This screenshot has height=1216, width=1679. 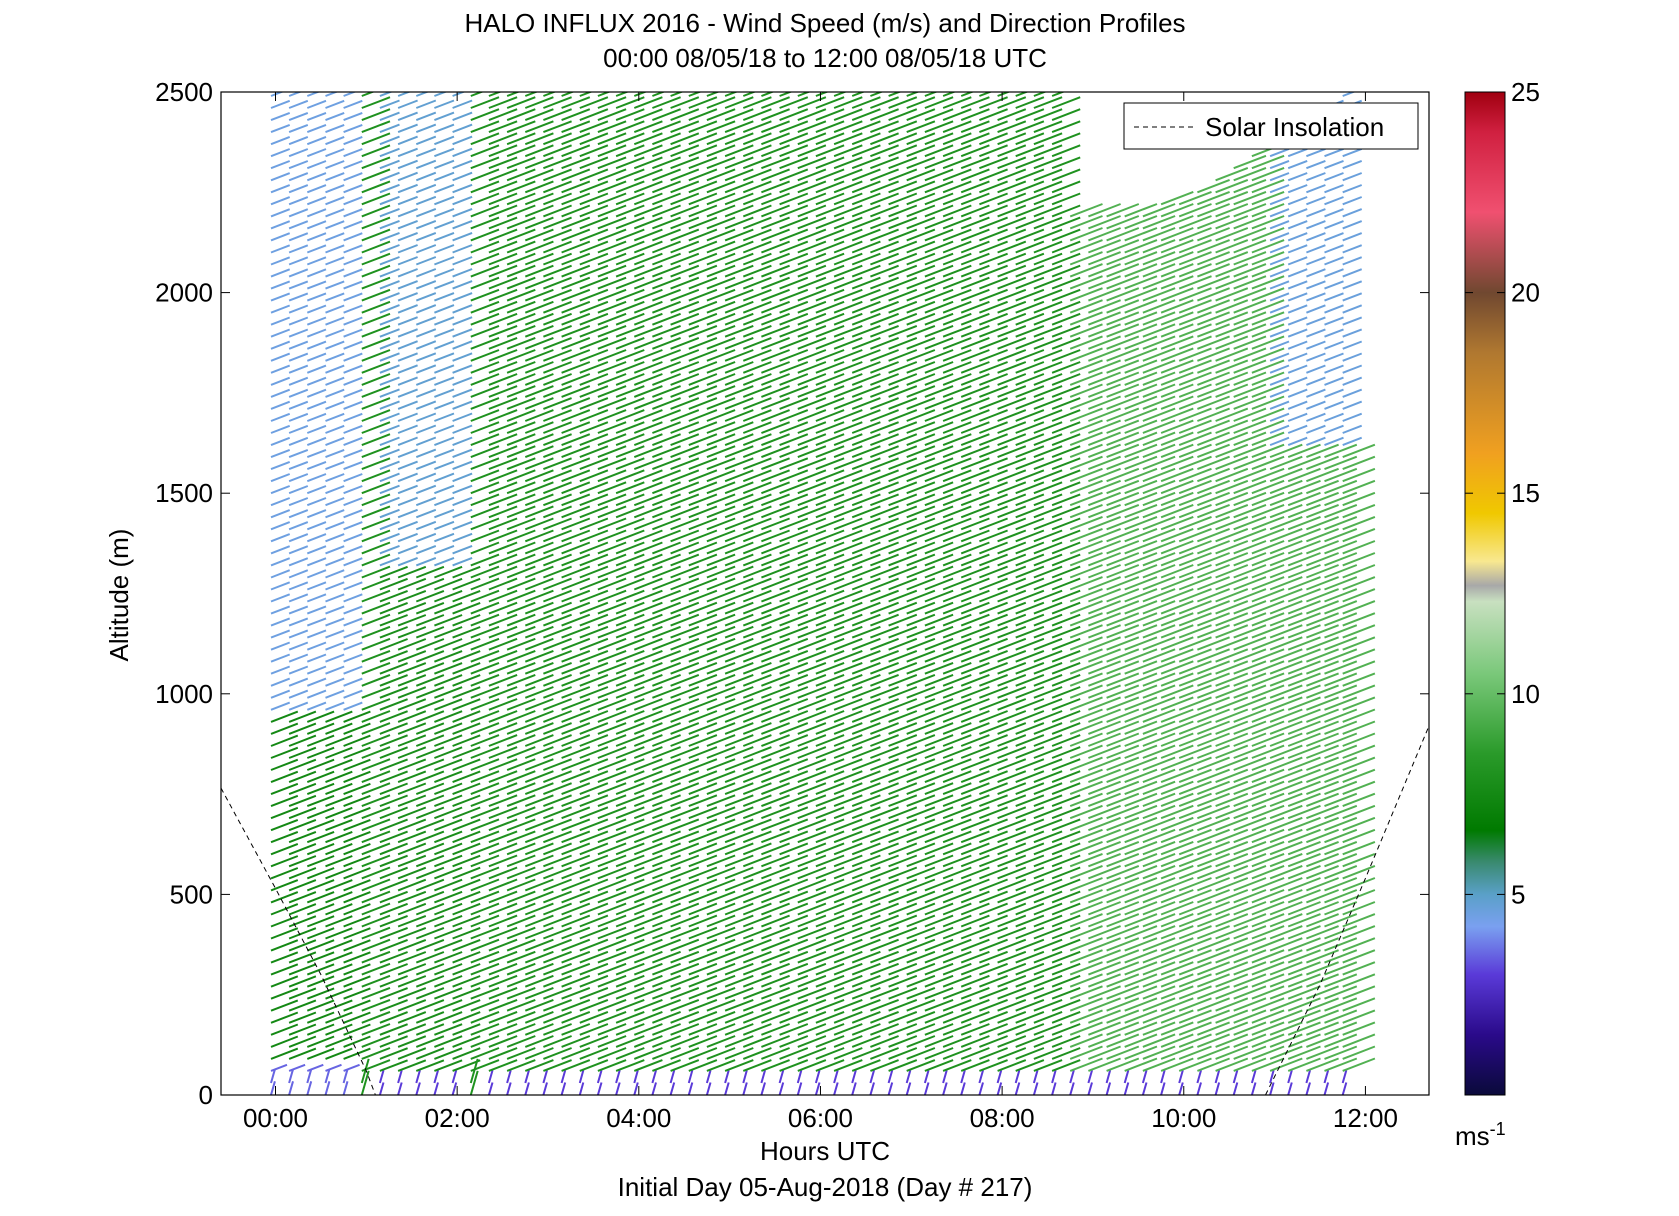 I want to click on wind-vector-1901, so click(x=685, y=452).